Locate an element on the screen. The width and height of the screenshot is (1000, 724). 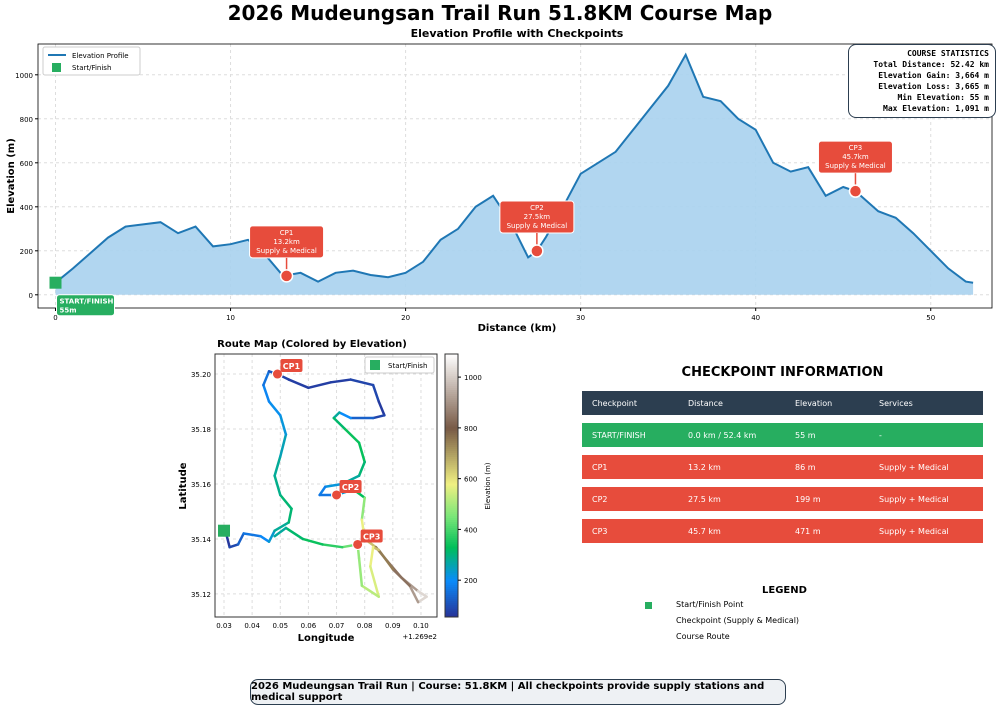
profile-title: Elevation Profile with Checkpoints is located at coordinates (517, 33).